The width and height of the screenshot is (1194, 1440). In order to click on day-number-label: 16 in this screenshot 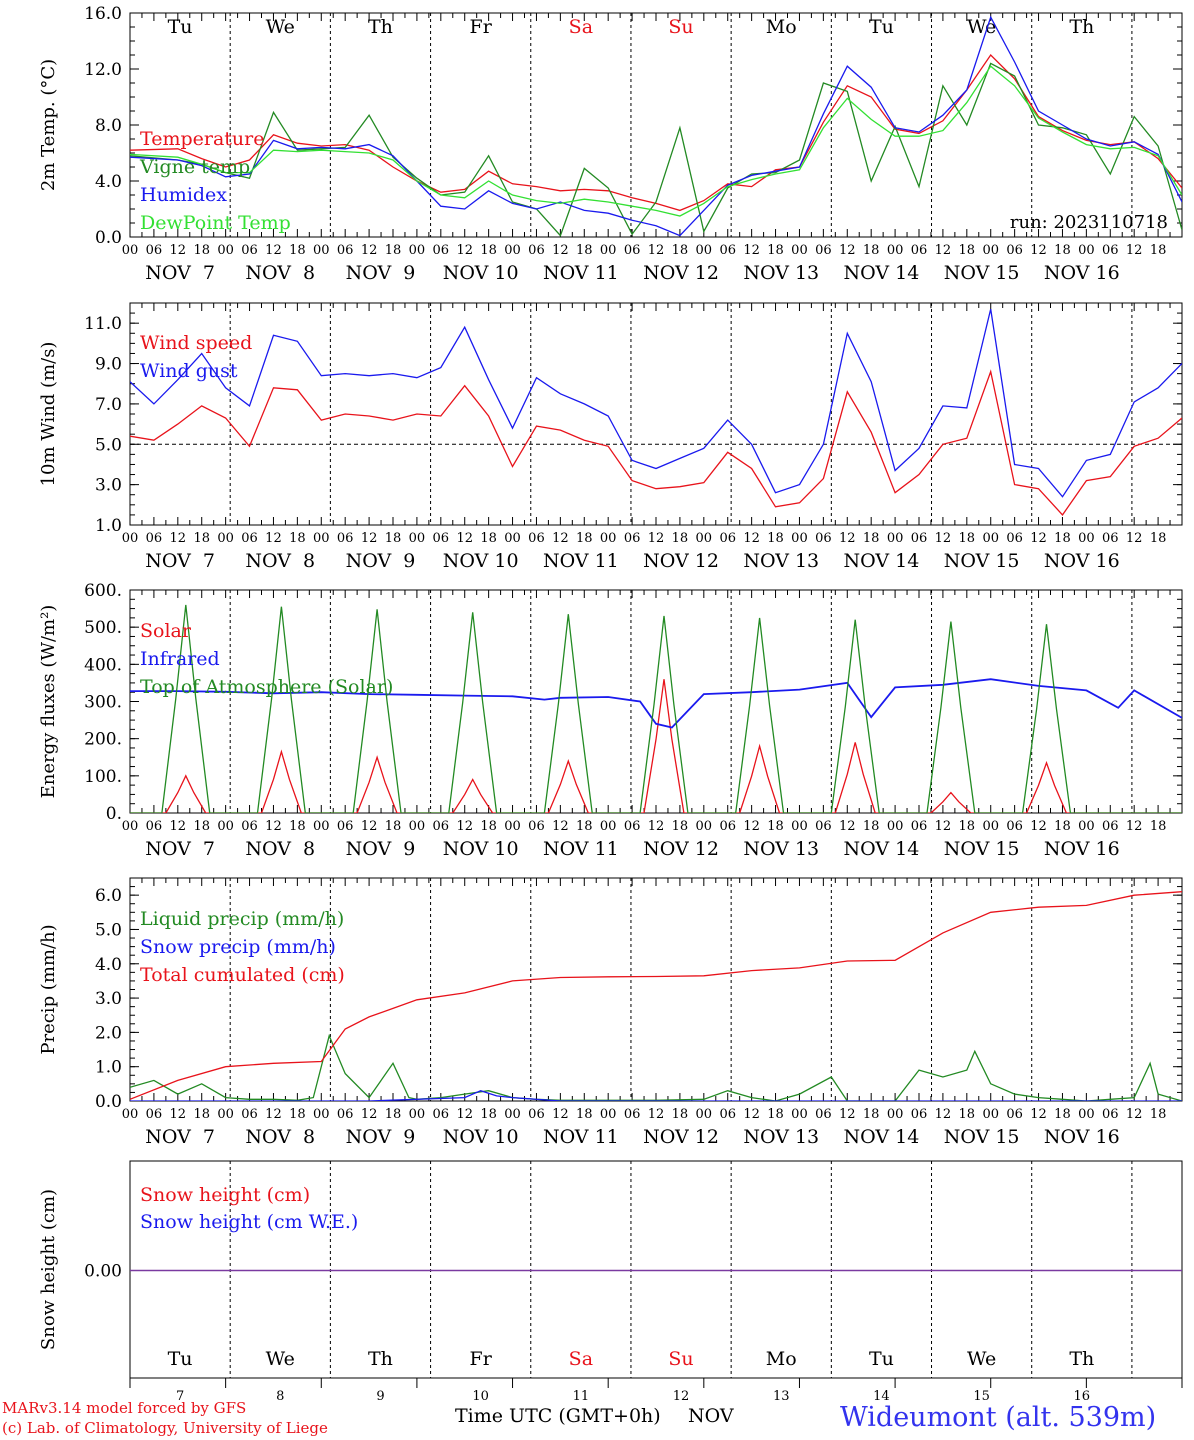, I will do `click(1082, 1396)`.